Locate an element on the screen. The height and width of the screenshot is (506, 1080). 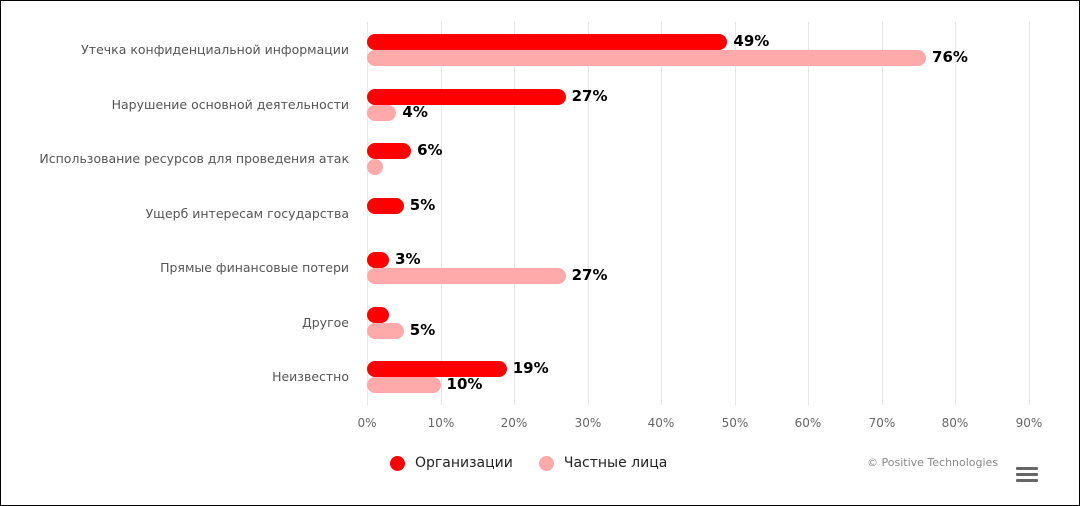
x-axis-tick-label: 70% is located at coordinates (882, 423).